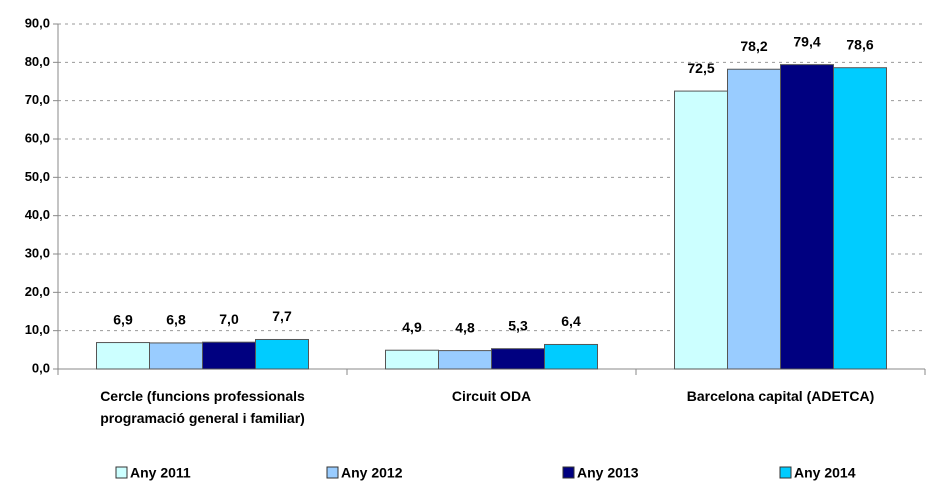 The image size is (928, 484). I want to click on data-label: 6,4, so click(571, 321).